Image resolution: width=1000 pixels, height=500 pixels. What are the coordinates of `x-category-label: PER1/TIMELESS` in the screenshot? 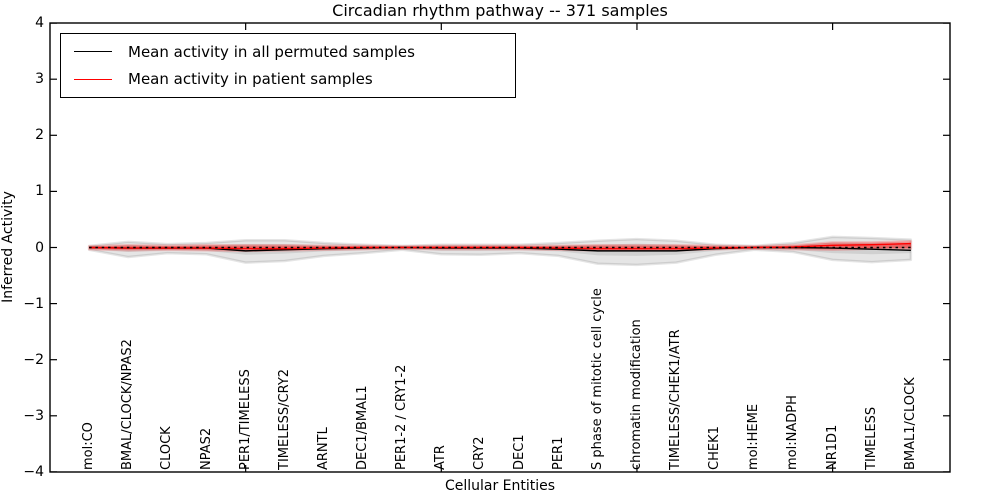 It's located at (245, 419).